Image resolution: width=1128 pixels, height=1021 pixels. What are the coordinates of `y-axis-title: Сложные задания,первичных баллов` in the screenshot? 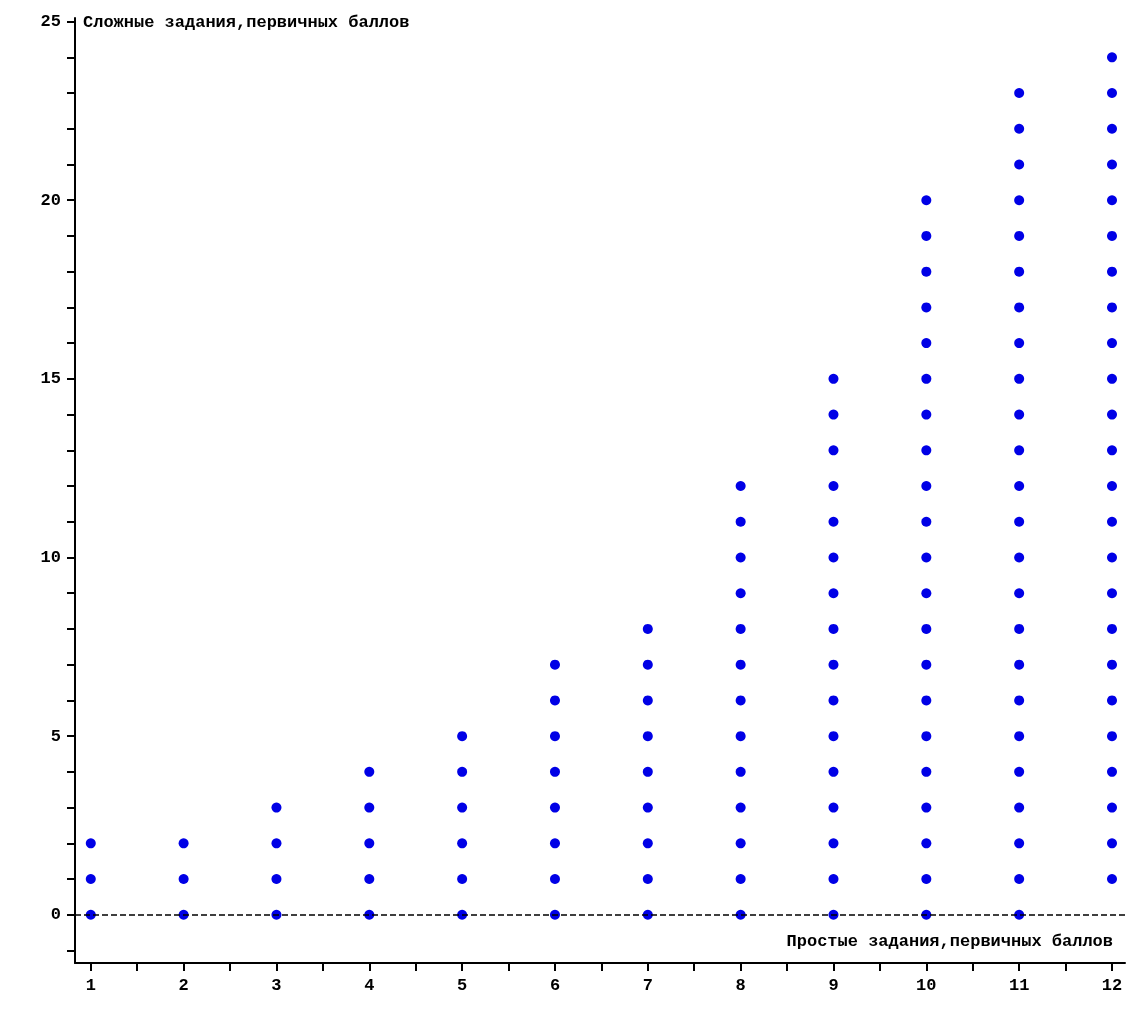 It's located at (246, 22).